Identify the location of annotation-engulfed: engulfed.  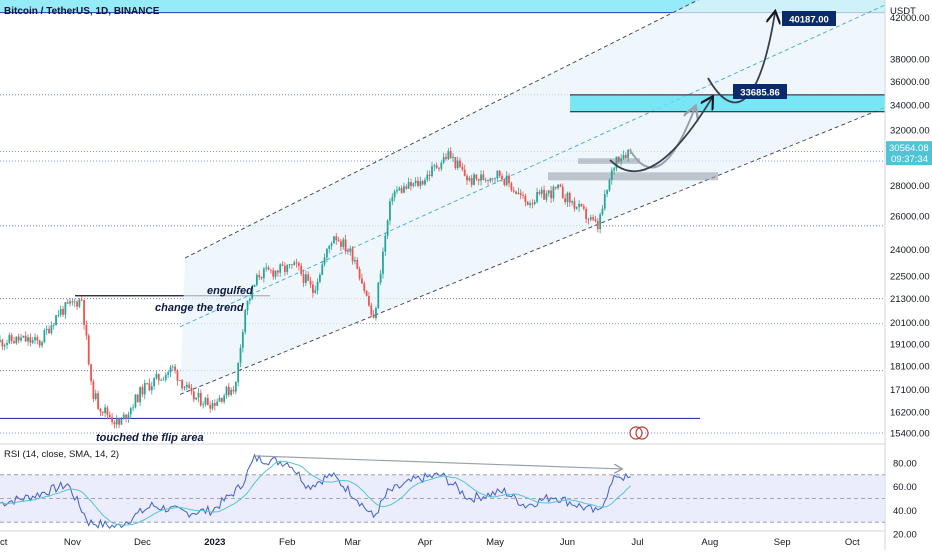
(230, 291).